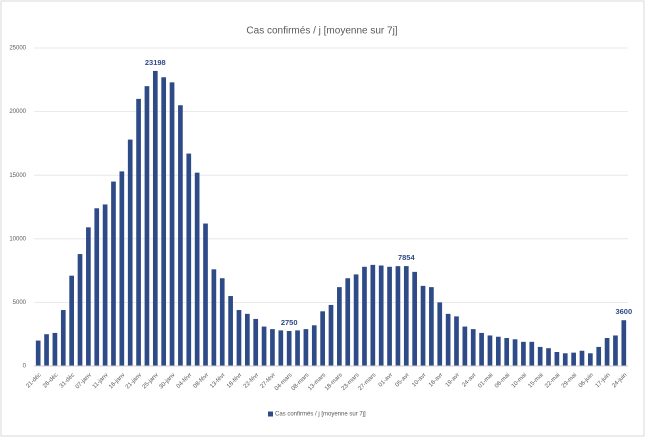 This screenshot has width=645, height=437. Describe the element at coordinates (270, 414) in the screenshot. I see `legend-swatch` at that location.